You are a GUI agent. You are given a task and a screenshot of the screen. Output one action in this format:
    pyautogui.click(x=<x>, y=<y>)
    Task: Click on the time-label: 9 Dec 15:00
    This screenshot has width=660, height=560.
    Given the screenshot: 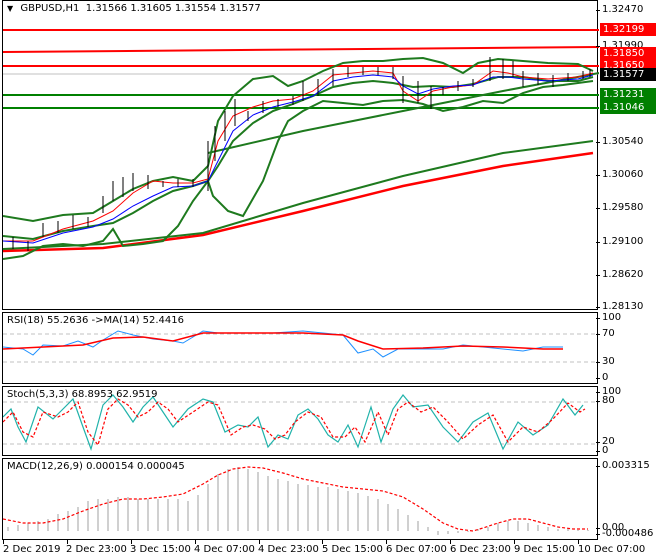 What is the action you would take?
    pyautogui.click(x=544, y=549)
    